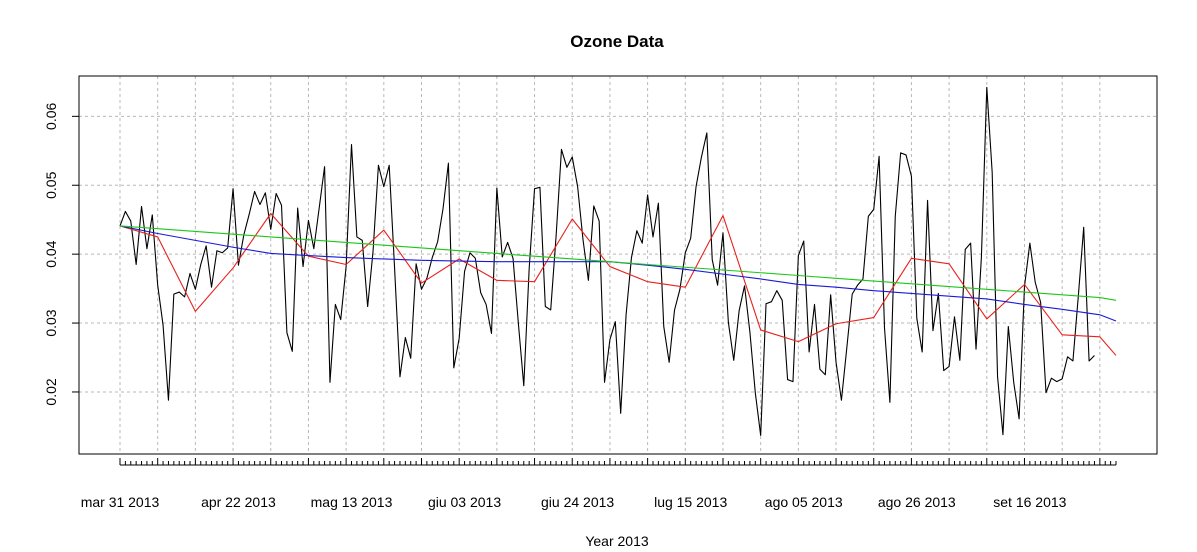  What do you see at coordinates (61, 254) in the screenshot?
I see `y-axis: 0.02 0.03 0.04 0.05 0.06` at bounding box center [61, 254].